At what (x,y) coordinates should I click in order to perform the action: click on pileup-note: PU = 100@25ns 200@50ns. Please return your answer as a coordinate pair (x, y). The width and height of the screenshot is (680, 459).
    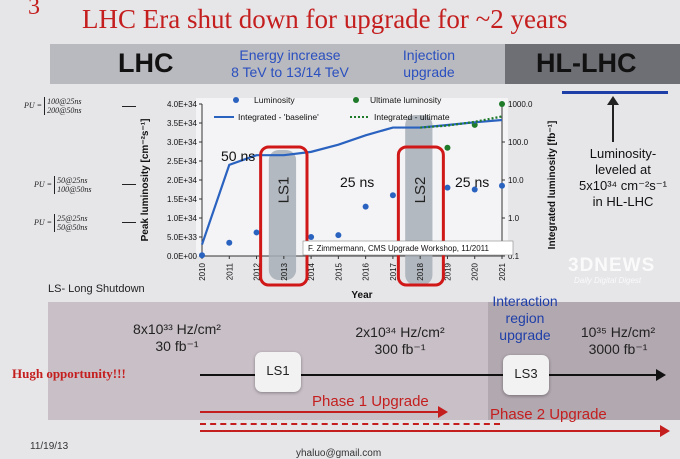
    Looking at the image, I should click on (53, 106).